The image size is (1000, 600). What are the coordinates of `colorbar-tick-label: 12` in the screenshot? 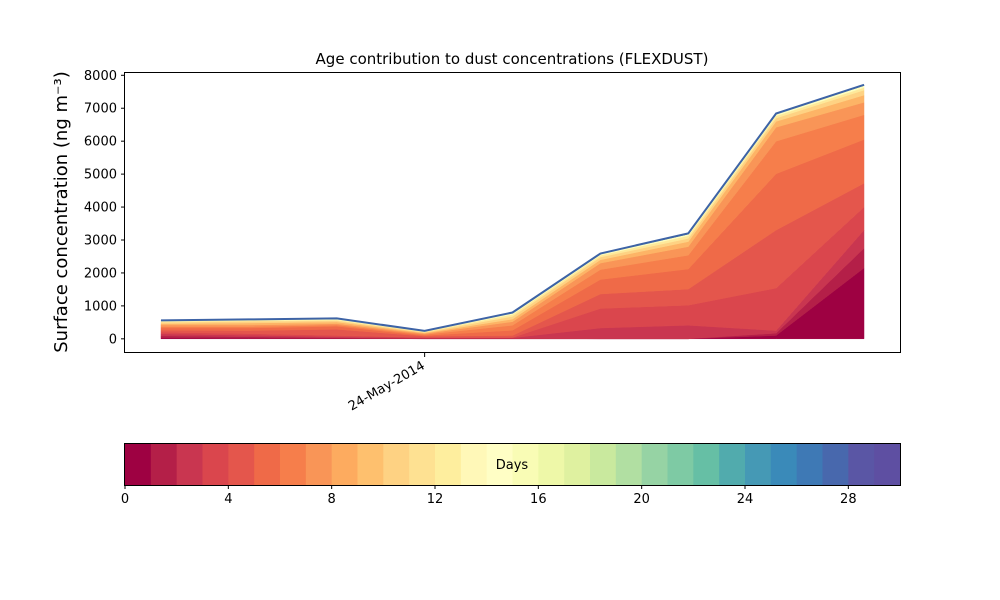 It's located at (435, 499).